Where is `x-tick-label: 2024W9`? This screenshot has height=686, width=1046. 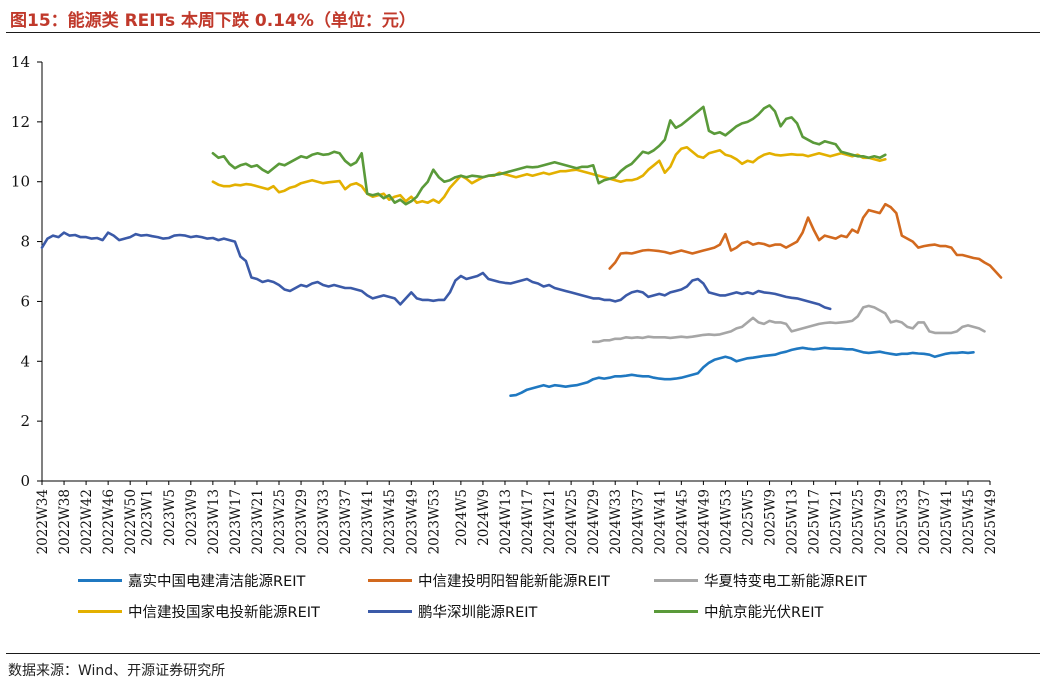 x-tick-label: 2024W9 is located at coordinates (484, 517).